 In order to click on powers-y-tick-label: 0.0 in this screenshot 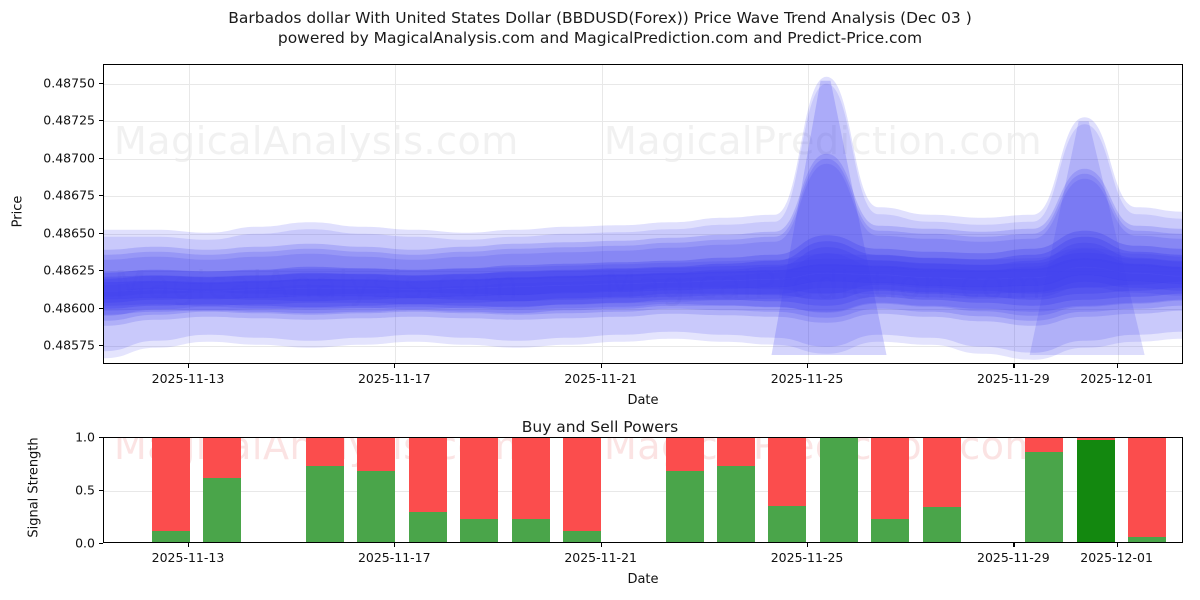, I will do `click(85, 543)`.